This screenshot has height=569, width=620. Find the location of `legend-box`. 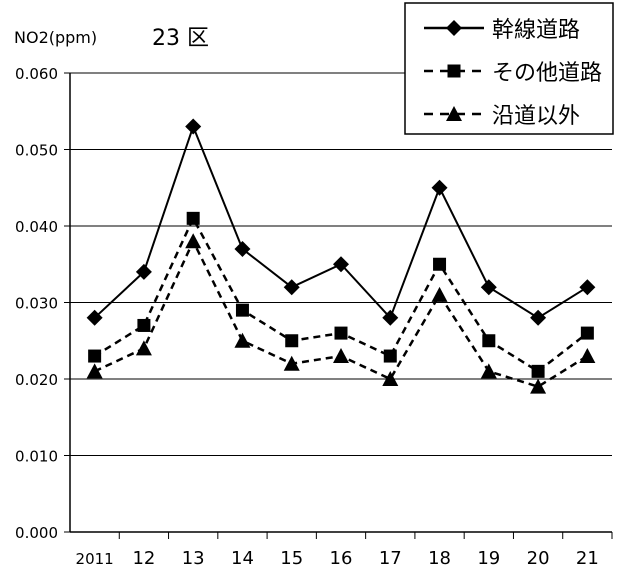

legend-box is located at coordinates (509, 68).